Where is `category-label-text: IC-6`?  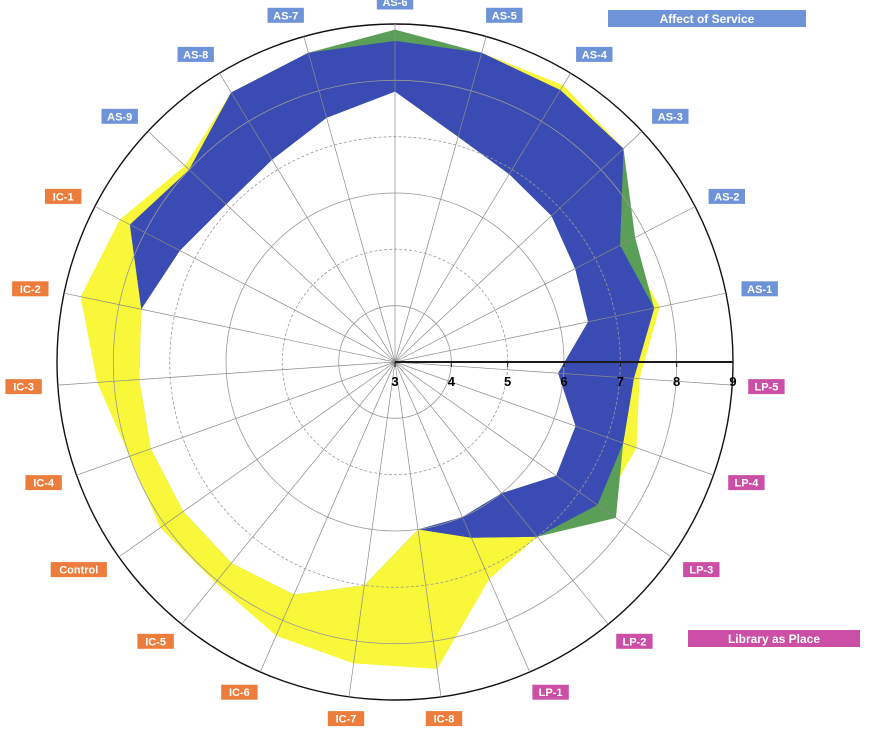 category-label-text: IC-6 is located at coordinates (239, 693).